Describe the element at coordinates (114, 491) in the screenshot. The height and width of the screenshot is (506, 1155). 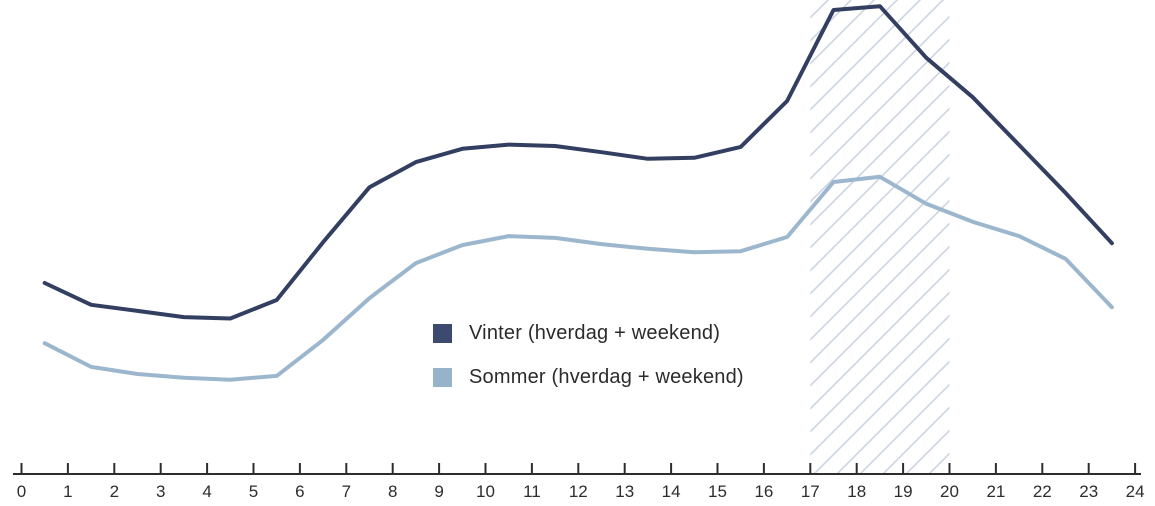
I see `x-axis-tick-label: 2` at that location.